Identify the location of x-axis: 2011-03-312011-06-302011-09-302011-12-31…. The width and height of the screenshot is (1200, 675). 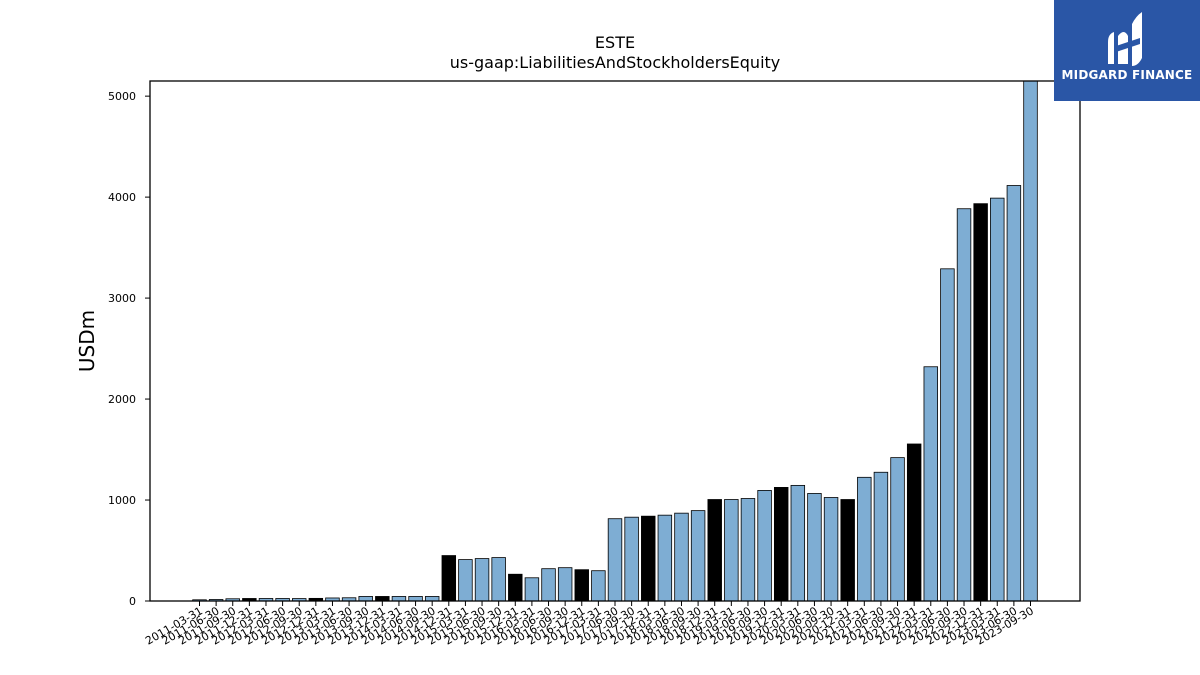
(589, 624).